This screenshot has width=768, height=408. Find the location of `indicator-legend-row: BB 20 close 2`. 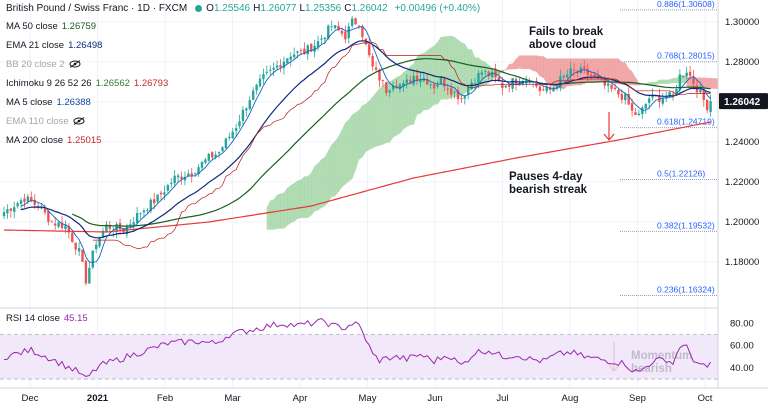

indicator-legend-row: BB 20 close 2 is located at coordinates (43, 64).